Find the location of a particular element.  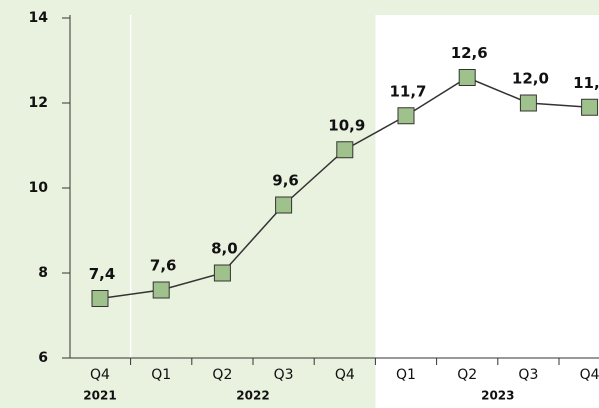

data-label: 12,6 is located at coordinates (469, 53).